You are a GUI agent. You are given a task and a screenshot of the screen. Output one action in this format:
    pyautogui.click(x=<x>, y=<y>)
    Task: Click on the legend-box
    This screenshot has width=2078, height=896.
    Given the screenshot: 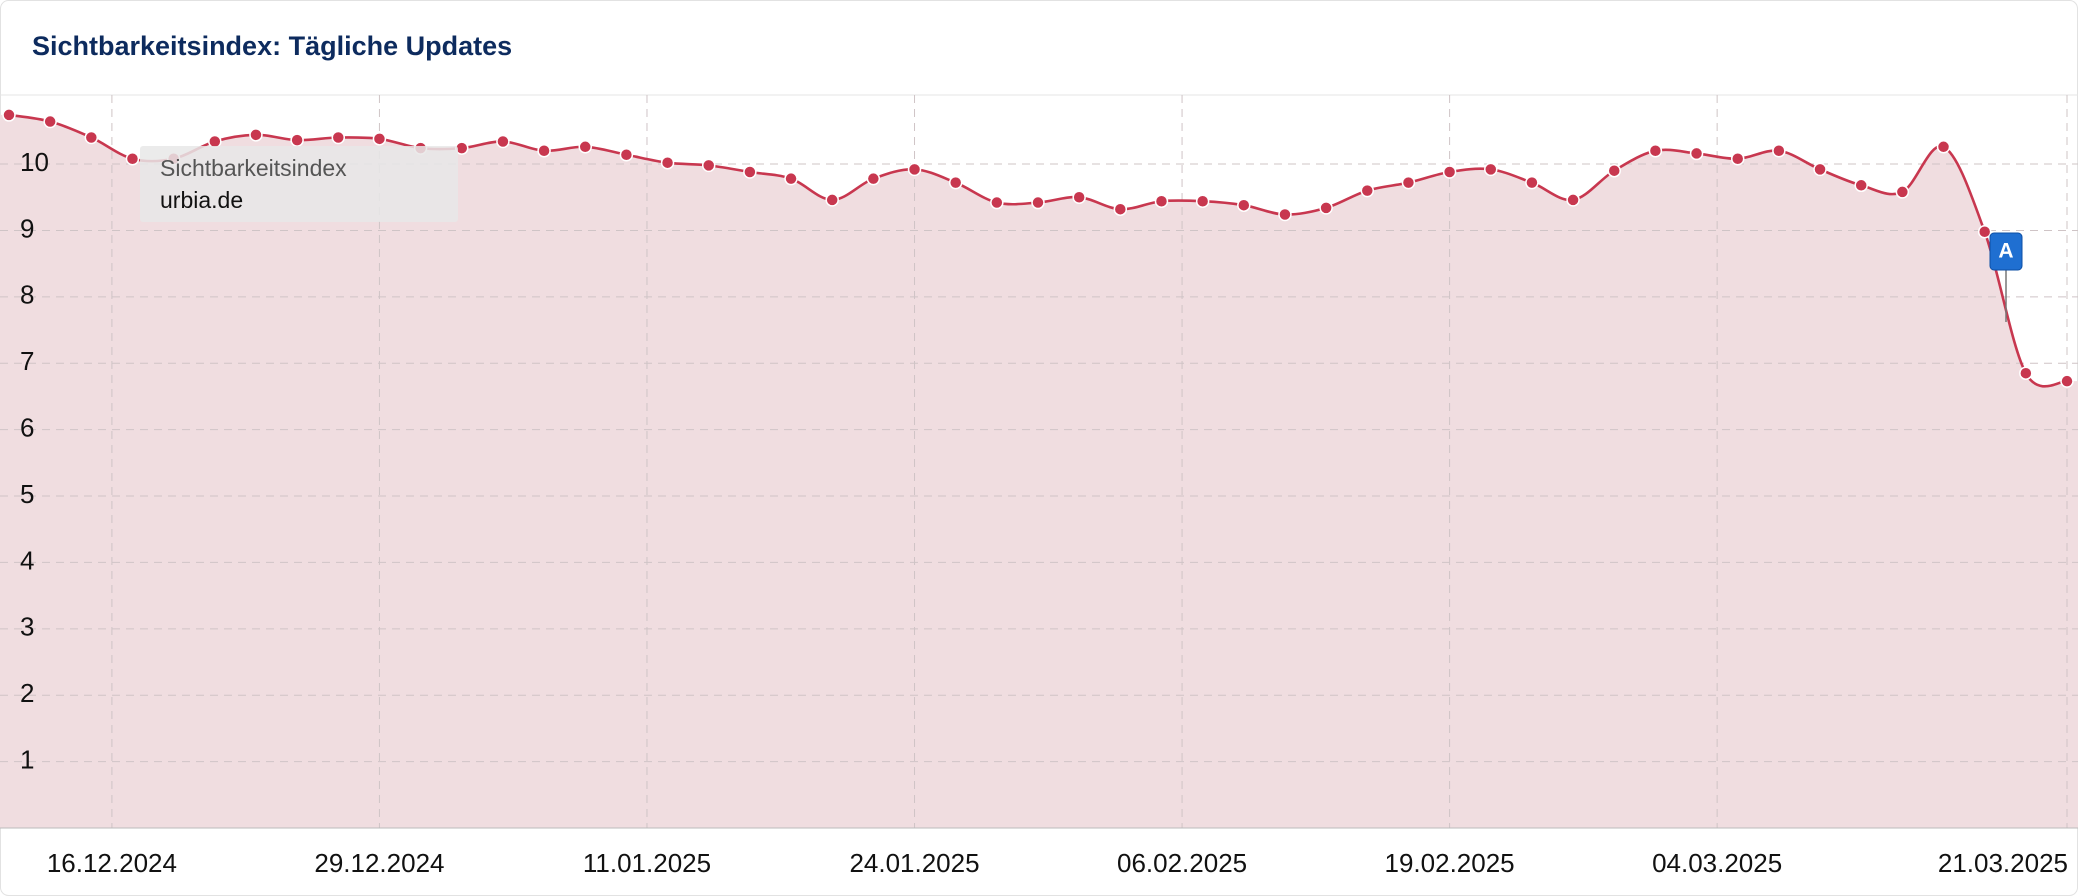 What is the action you would take?
    pyautogui.click(x=299, y=184)
    